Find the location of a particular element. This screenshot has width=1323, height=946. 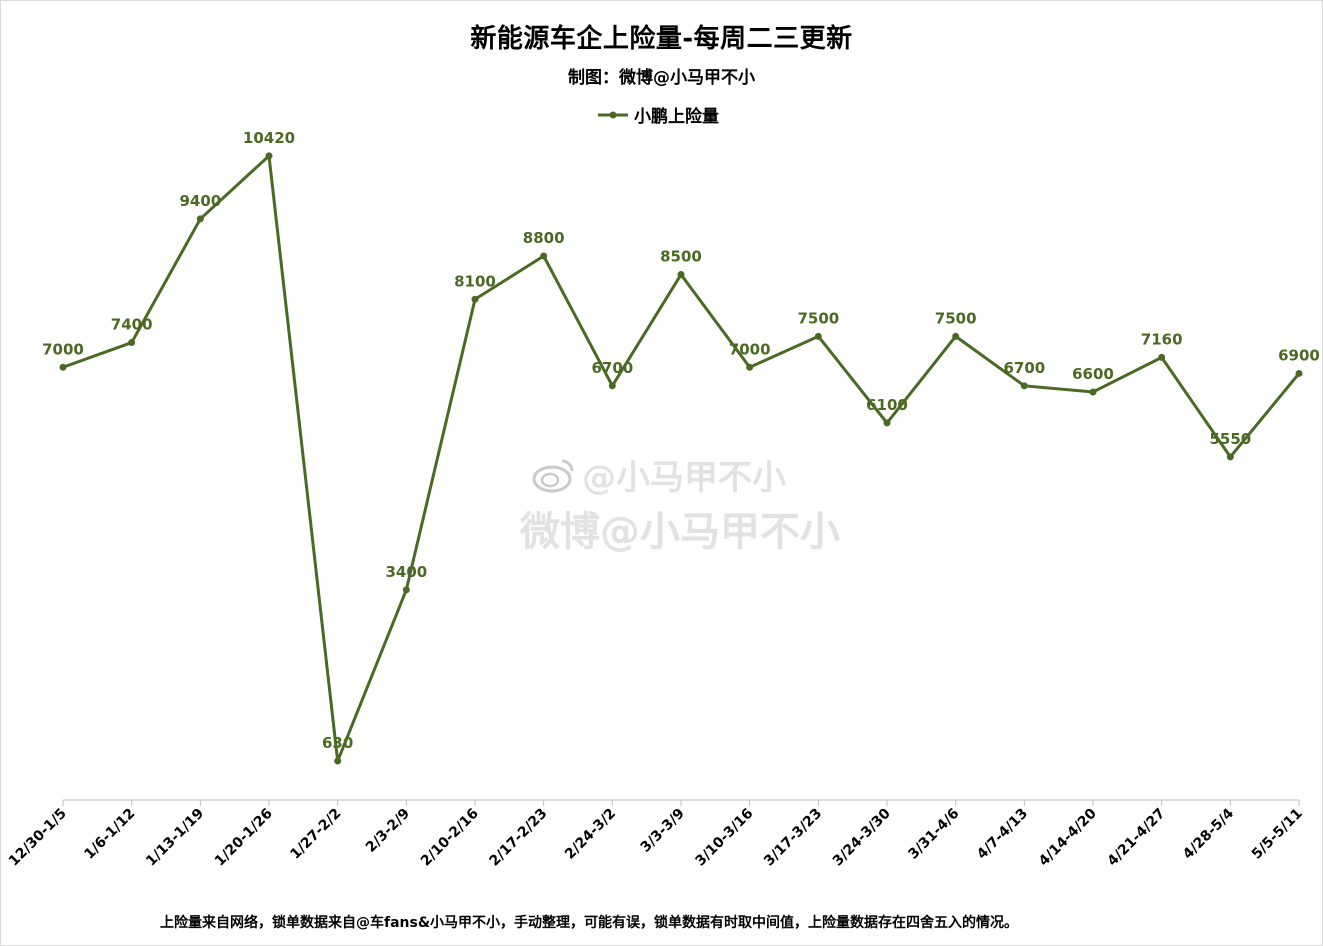

x-tick-label: 3/10-3/16 is located at coordinates (725, 838).